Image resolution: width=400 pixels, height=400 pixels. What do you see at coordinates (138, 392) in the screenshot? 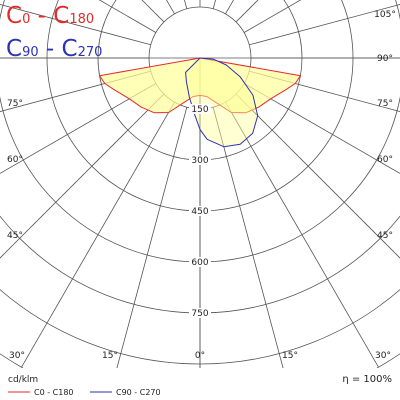
I see `legend-label-c90-c270: C90 - C270` at bounding box center [138, 392].